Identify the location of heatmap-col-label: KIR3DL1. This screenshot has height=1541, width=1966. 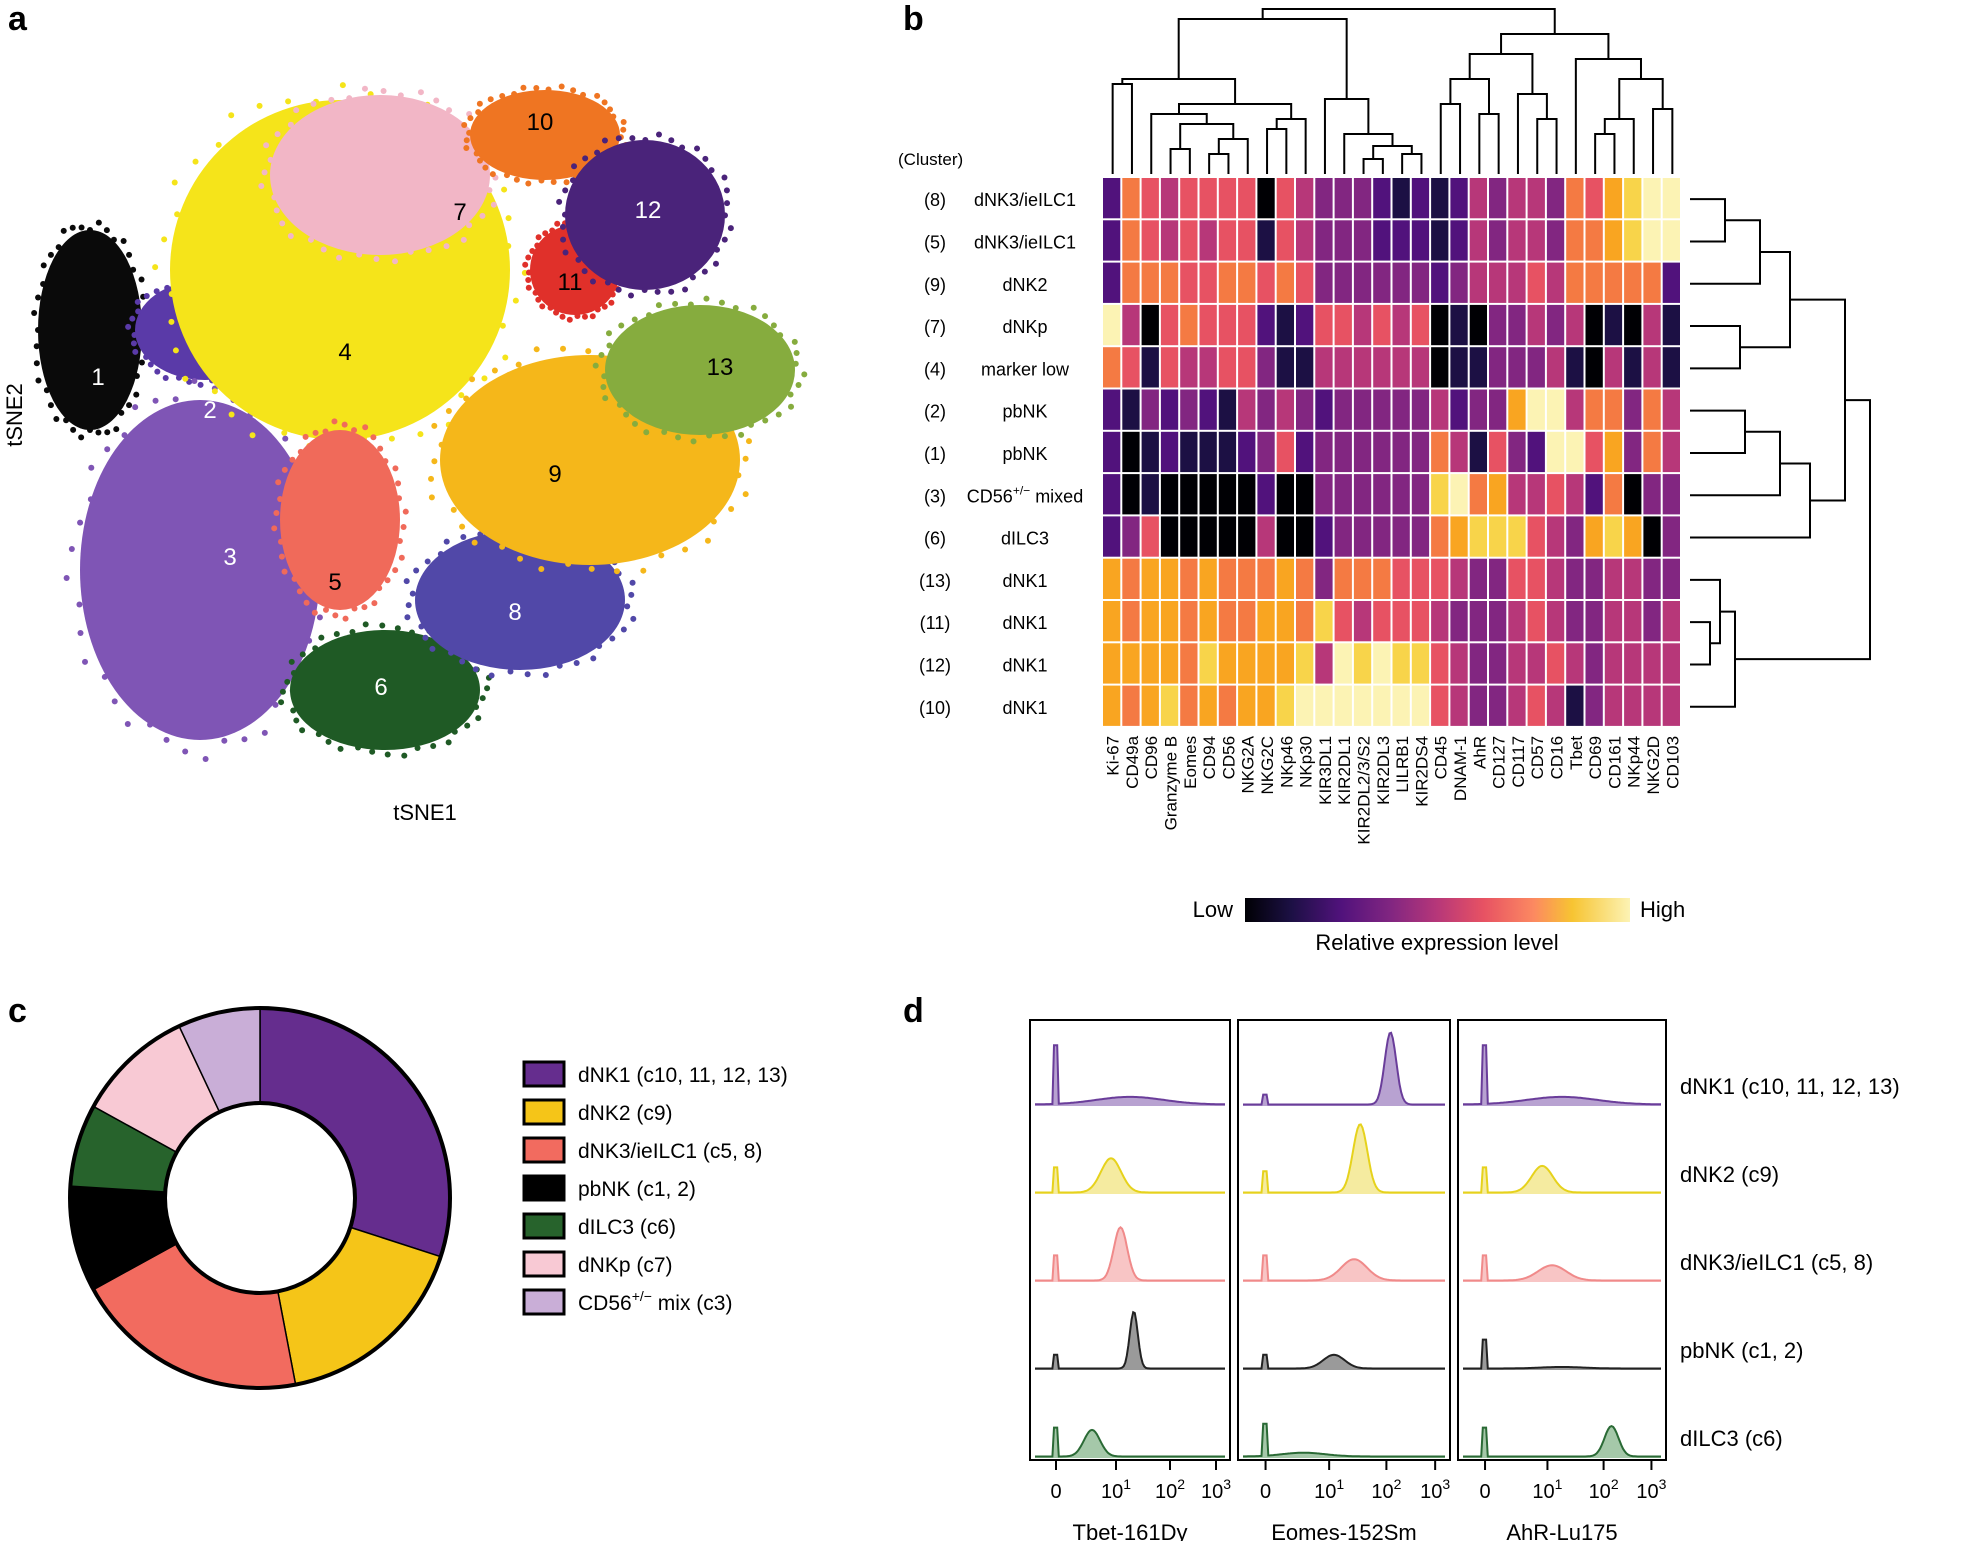
(1325, 770).